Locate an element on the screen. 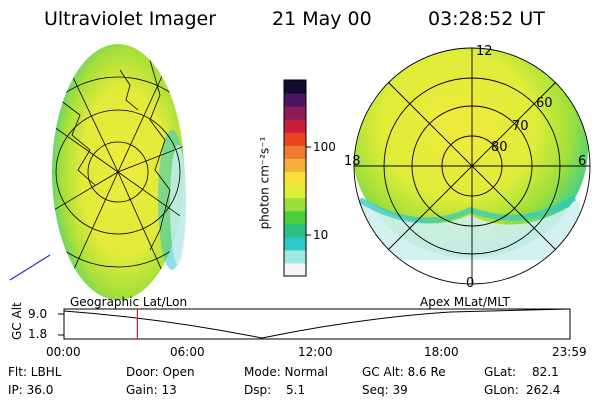  altitude-tick-top: 9.0 is located at coordinates (38, 314).